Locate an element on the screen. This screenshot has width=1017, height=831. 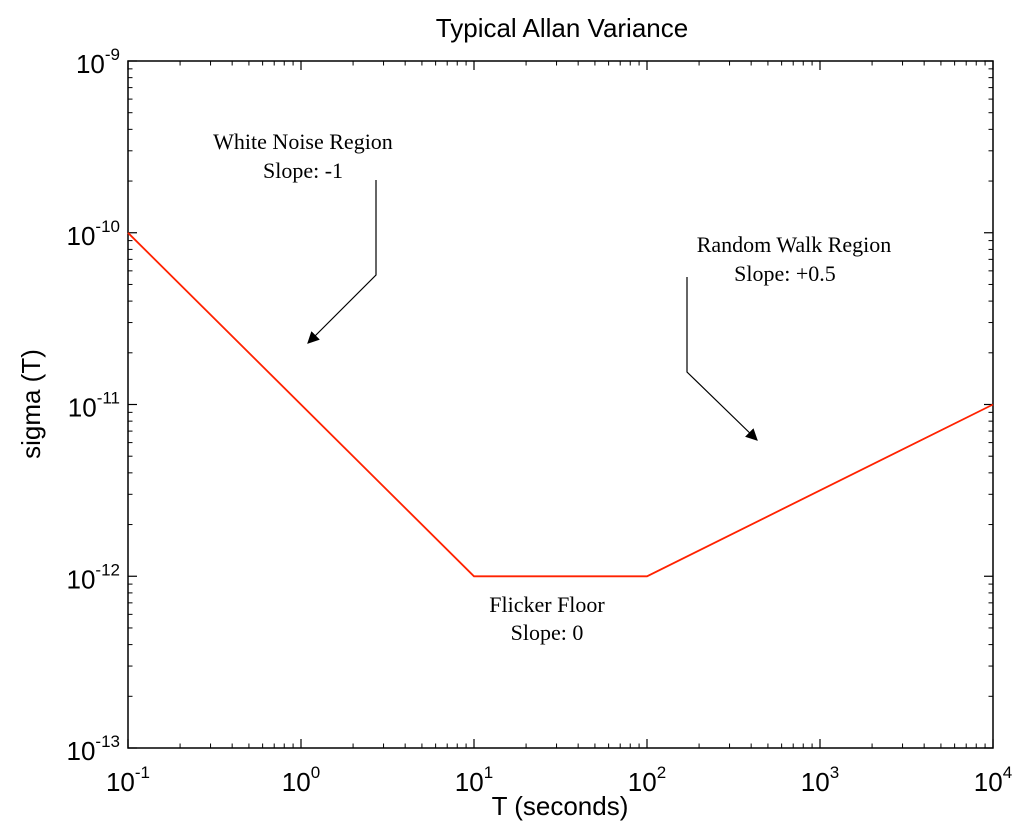
y-tick-label: 10-11 is located at coordinates (94, 406).